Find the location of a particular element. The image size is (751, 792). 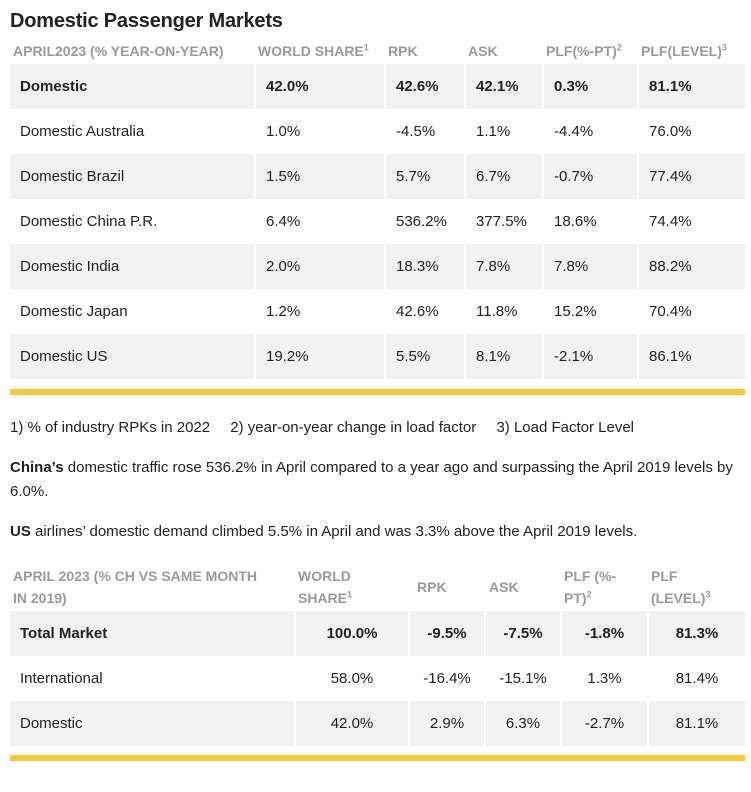

cell-plf-level: 86.1% is located at coordinates (691, 356).